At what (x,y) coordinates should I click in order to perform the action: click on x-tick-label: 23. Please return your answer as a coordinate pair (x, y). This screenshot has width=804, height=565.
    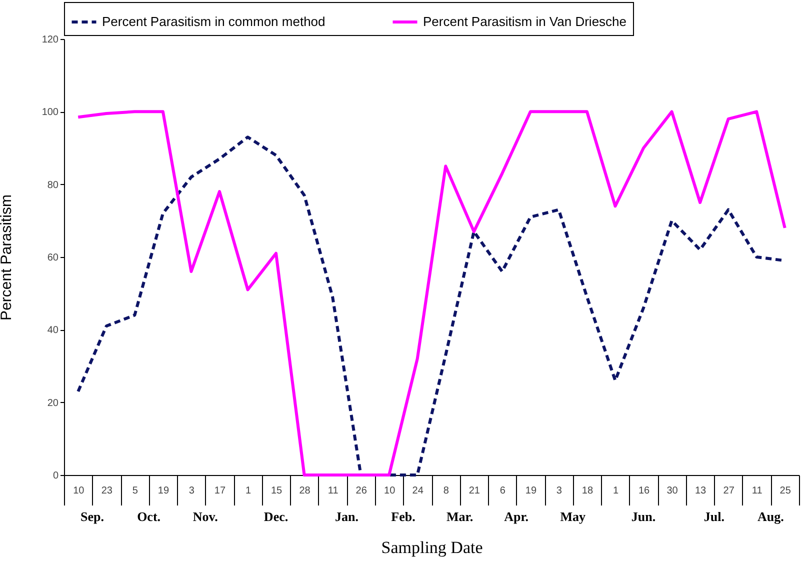
    Looking at the image, I should click on (107, 491).